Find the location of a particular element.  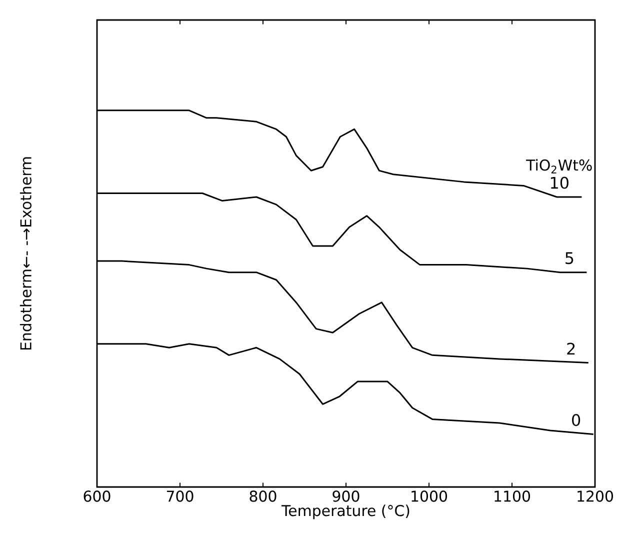

y-axis-title: Endotherm←- -→Exotherm is located at coordinates (26, 253).